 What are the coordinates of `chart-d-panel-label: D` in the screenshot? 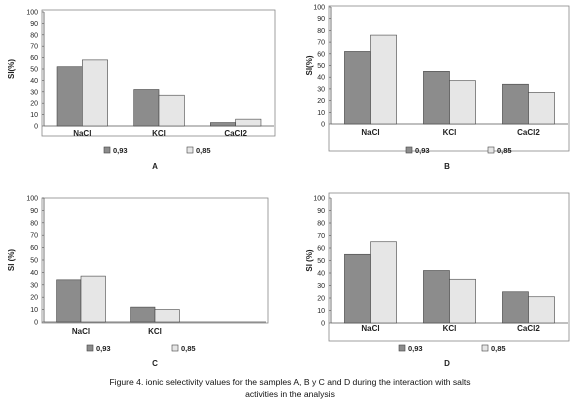 It's located at (447, 363).